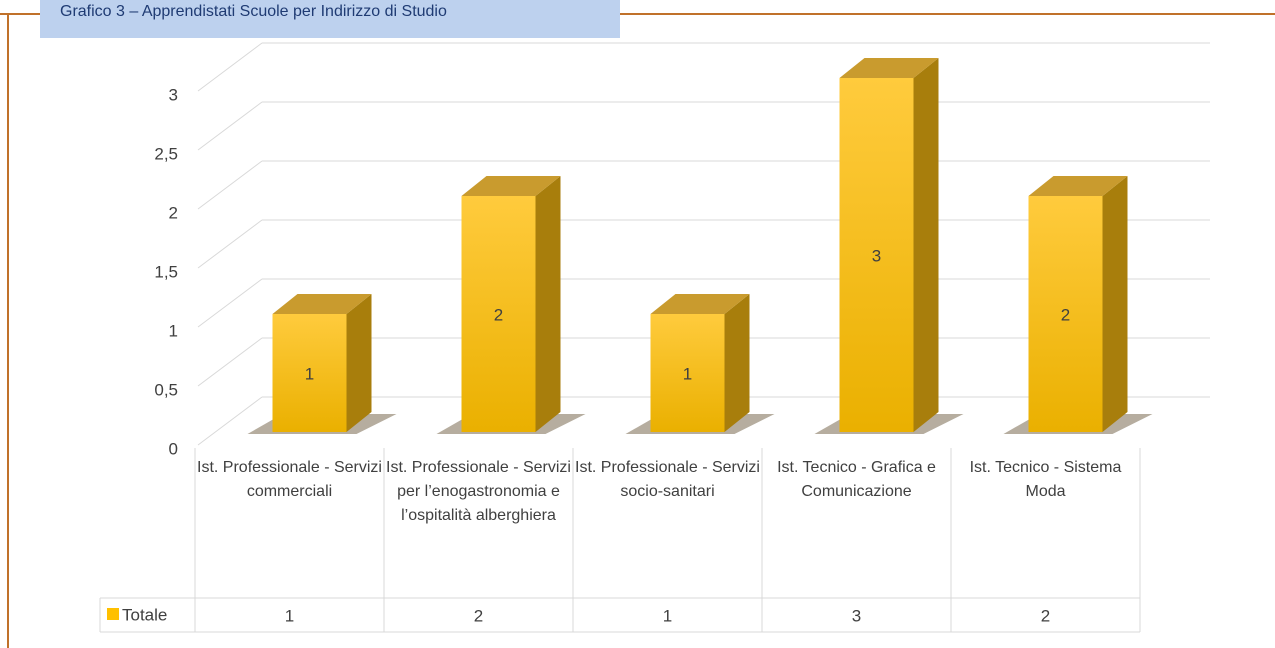 The height and width of the screenshot is (648, 1275). What do you see at coordinates (173, 94) in the screenshot?
I see `y-tick-label: 3` at bounding box center [173, 94].